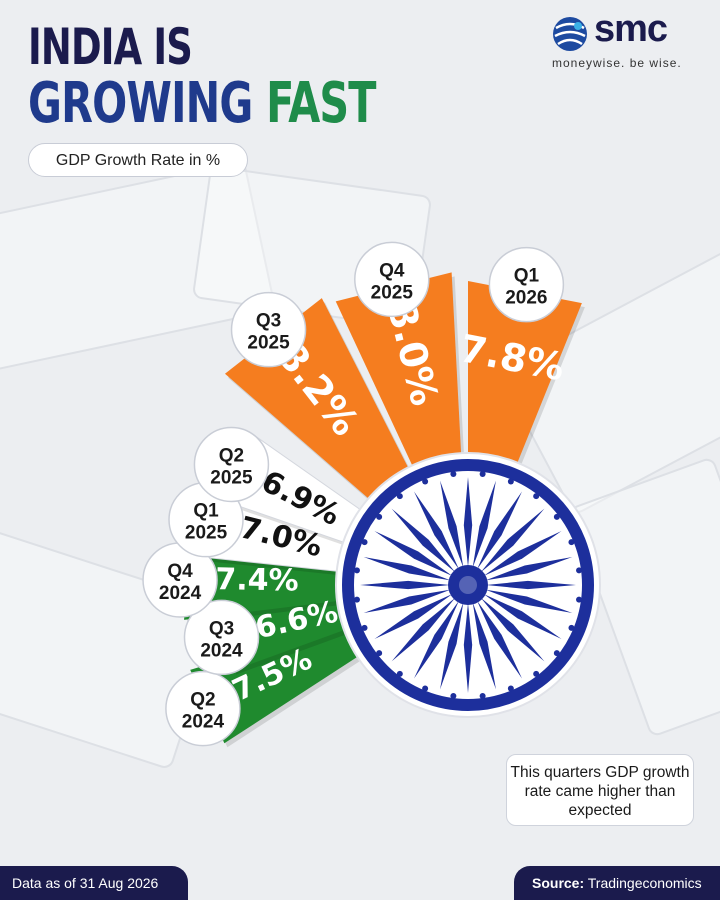 The width and height of the screenshot is (720, 900). I want to click on title-word-fast: FAST, so click(321, 103).